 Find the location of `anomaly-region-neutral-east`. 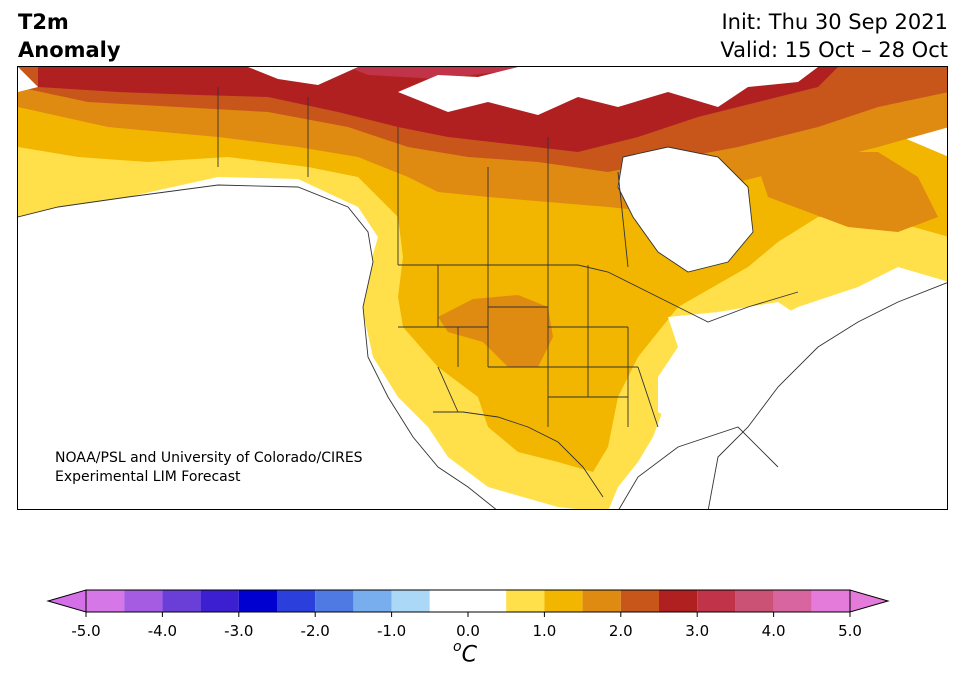

anomaly-region-neutral-east is located at coordinates (733, 367).